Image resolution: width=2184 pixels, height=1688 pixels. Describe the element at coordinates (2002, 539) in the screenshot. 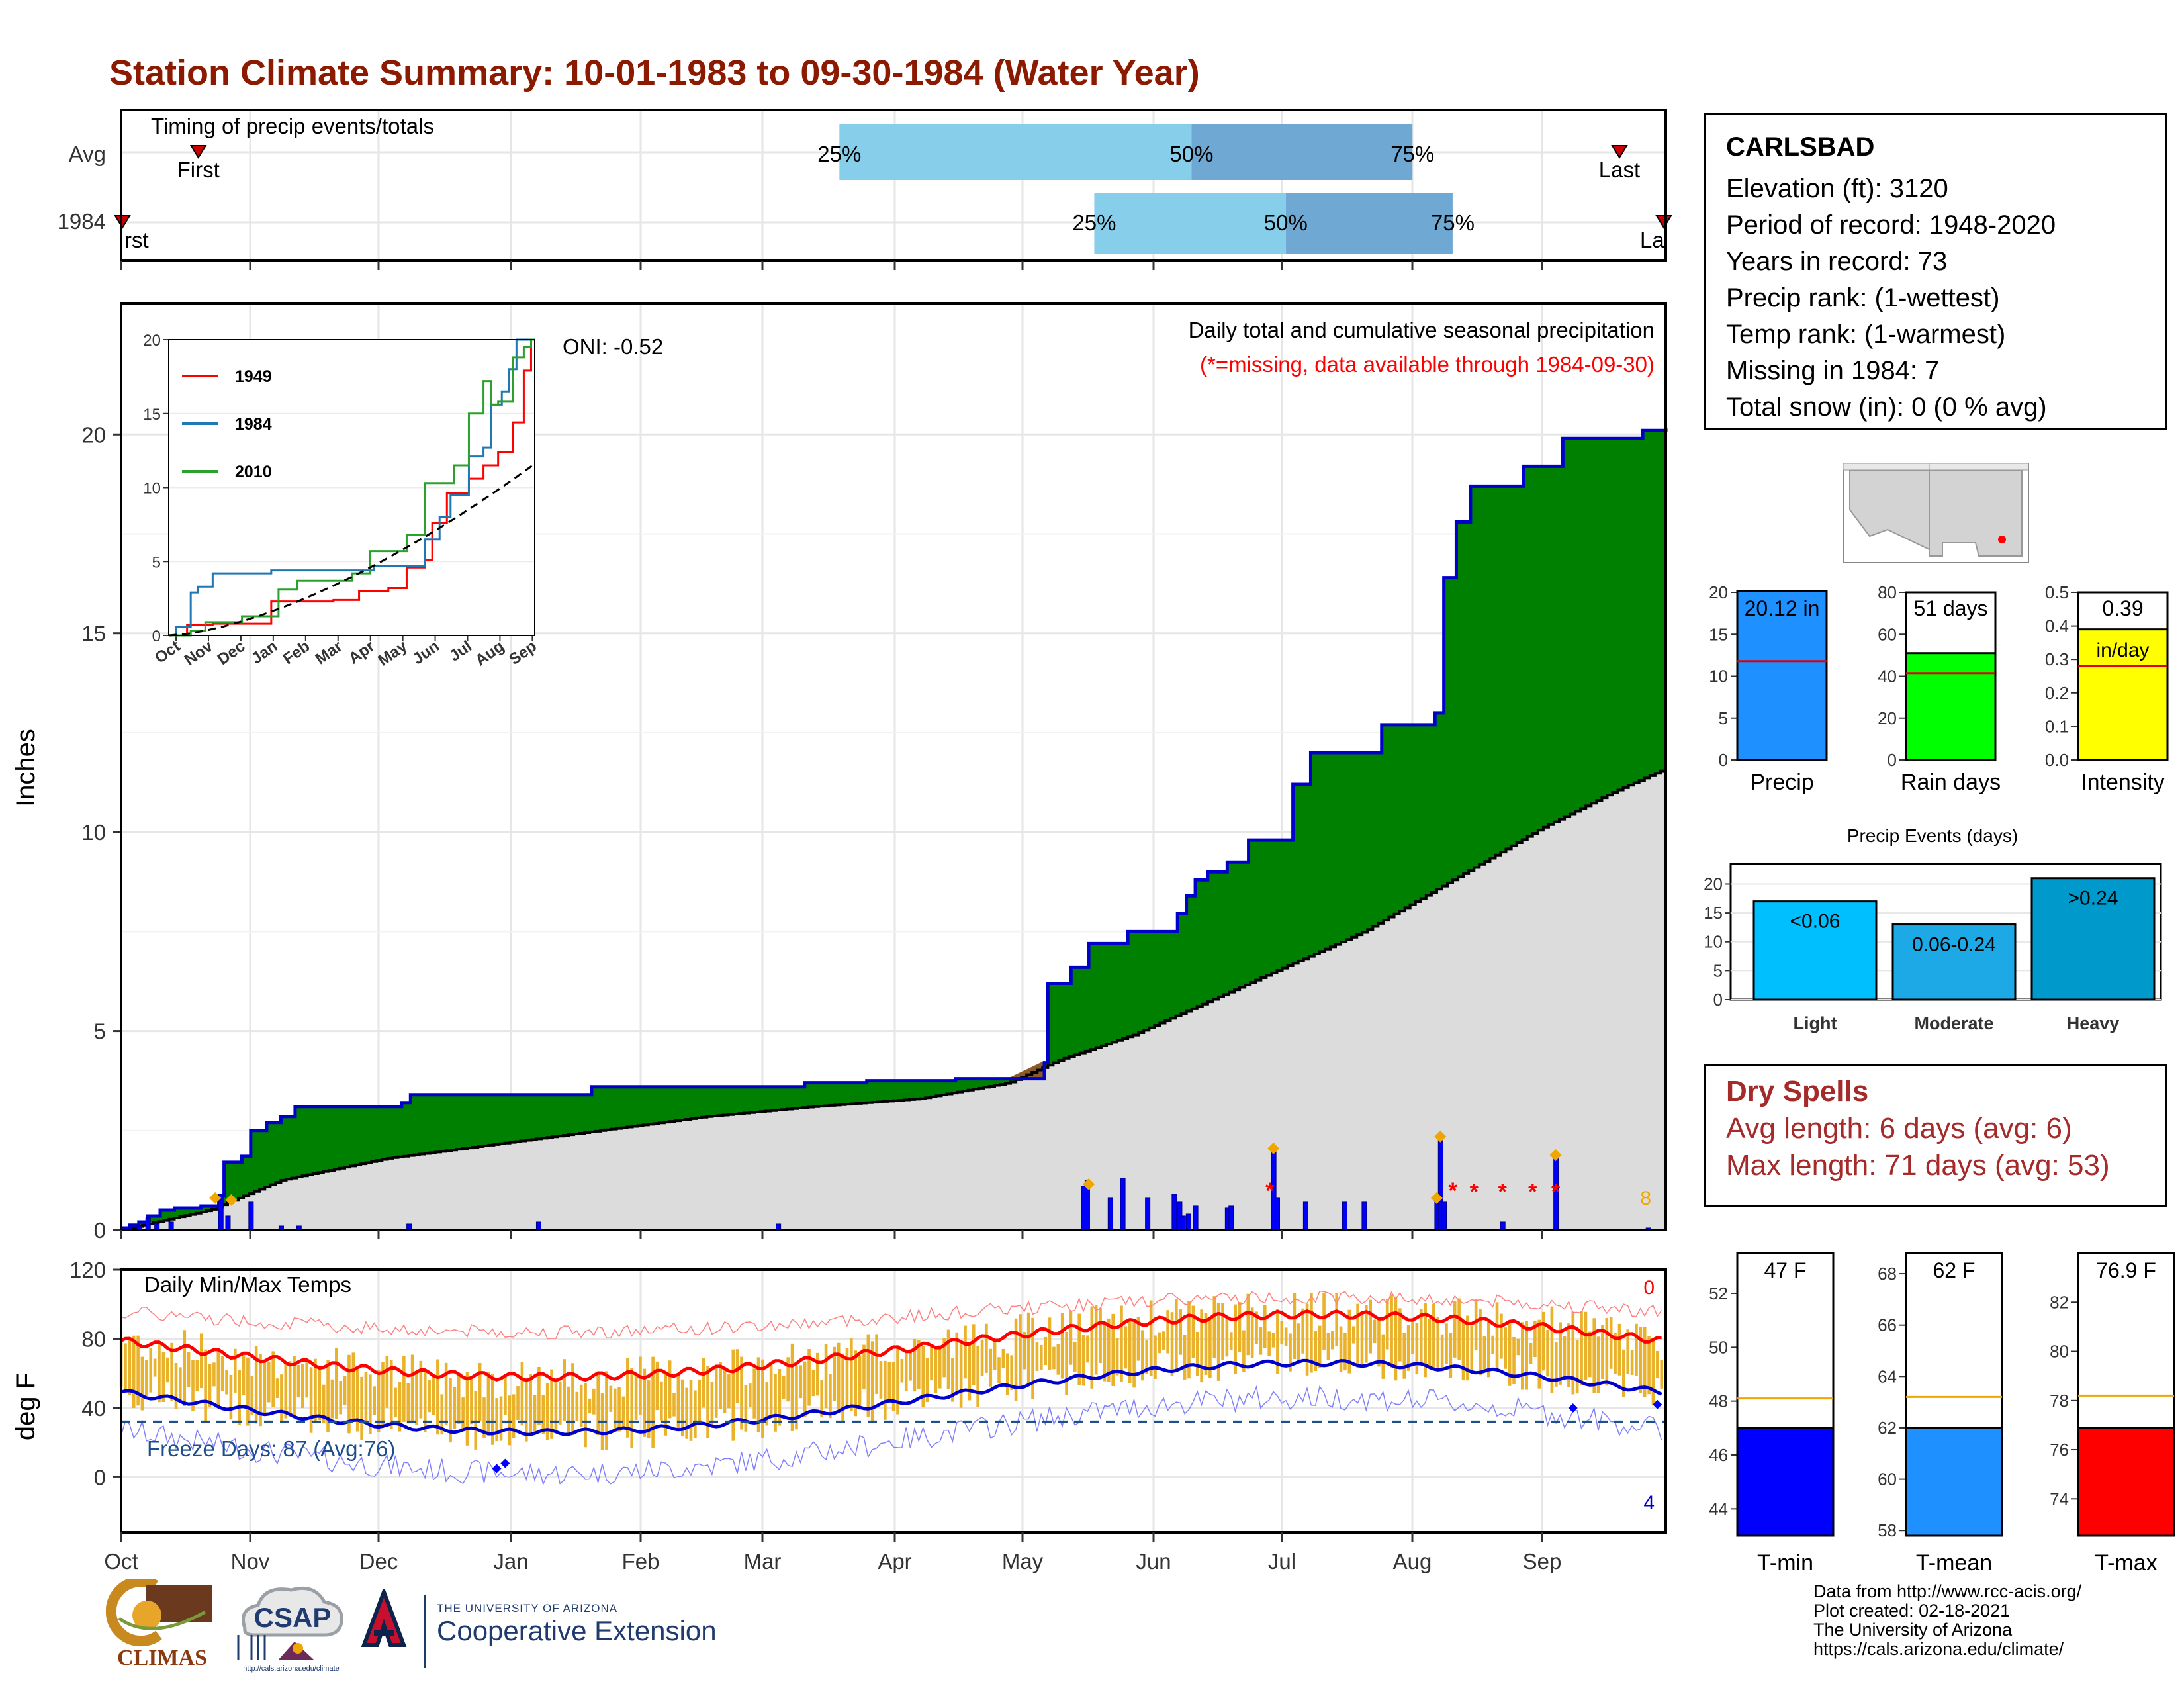

I see `station-location-dot` at that location.